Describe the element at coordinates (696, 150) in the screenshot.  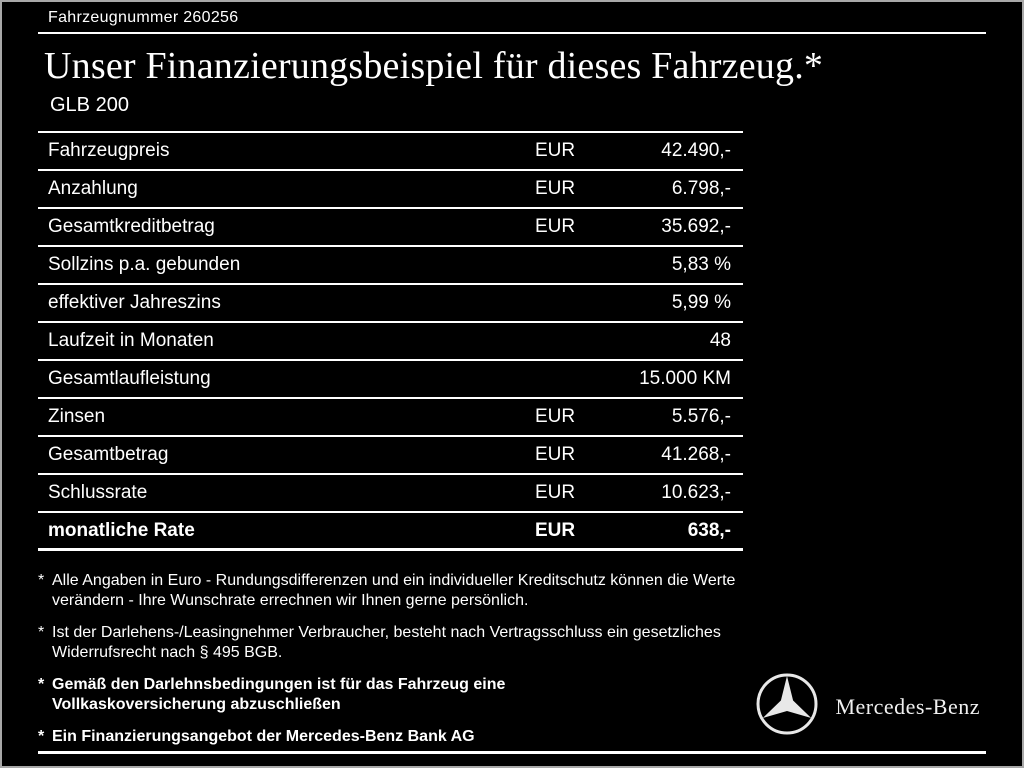
I see `row-value: 42.490,-` at that location.